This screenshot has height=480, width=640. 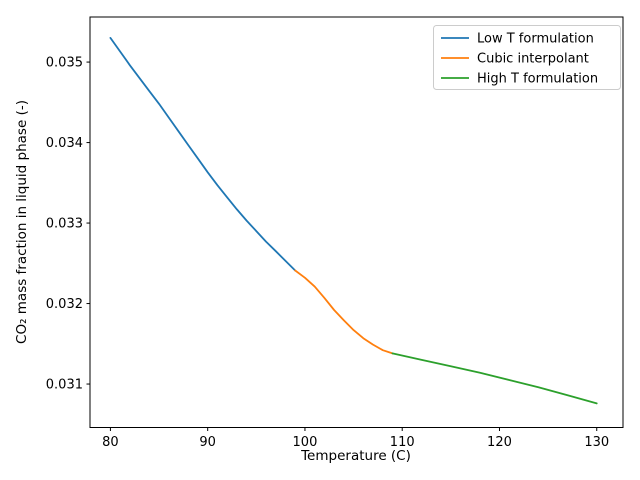 What do you see at coordinates (402, 442) in the screenshot?
I see `x-tick-label: 110` at bounding box center [402, 442].